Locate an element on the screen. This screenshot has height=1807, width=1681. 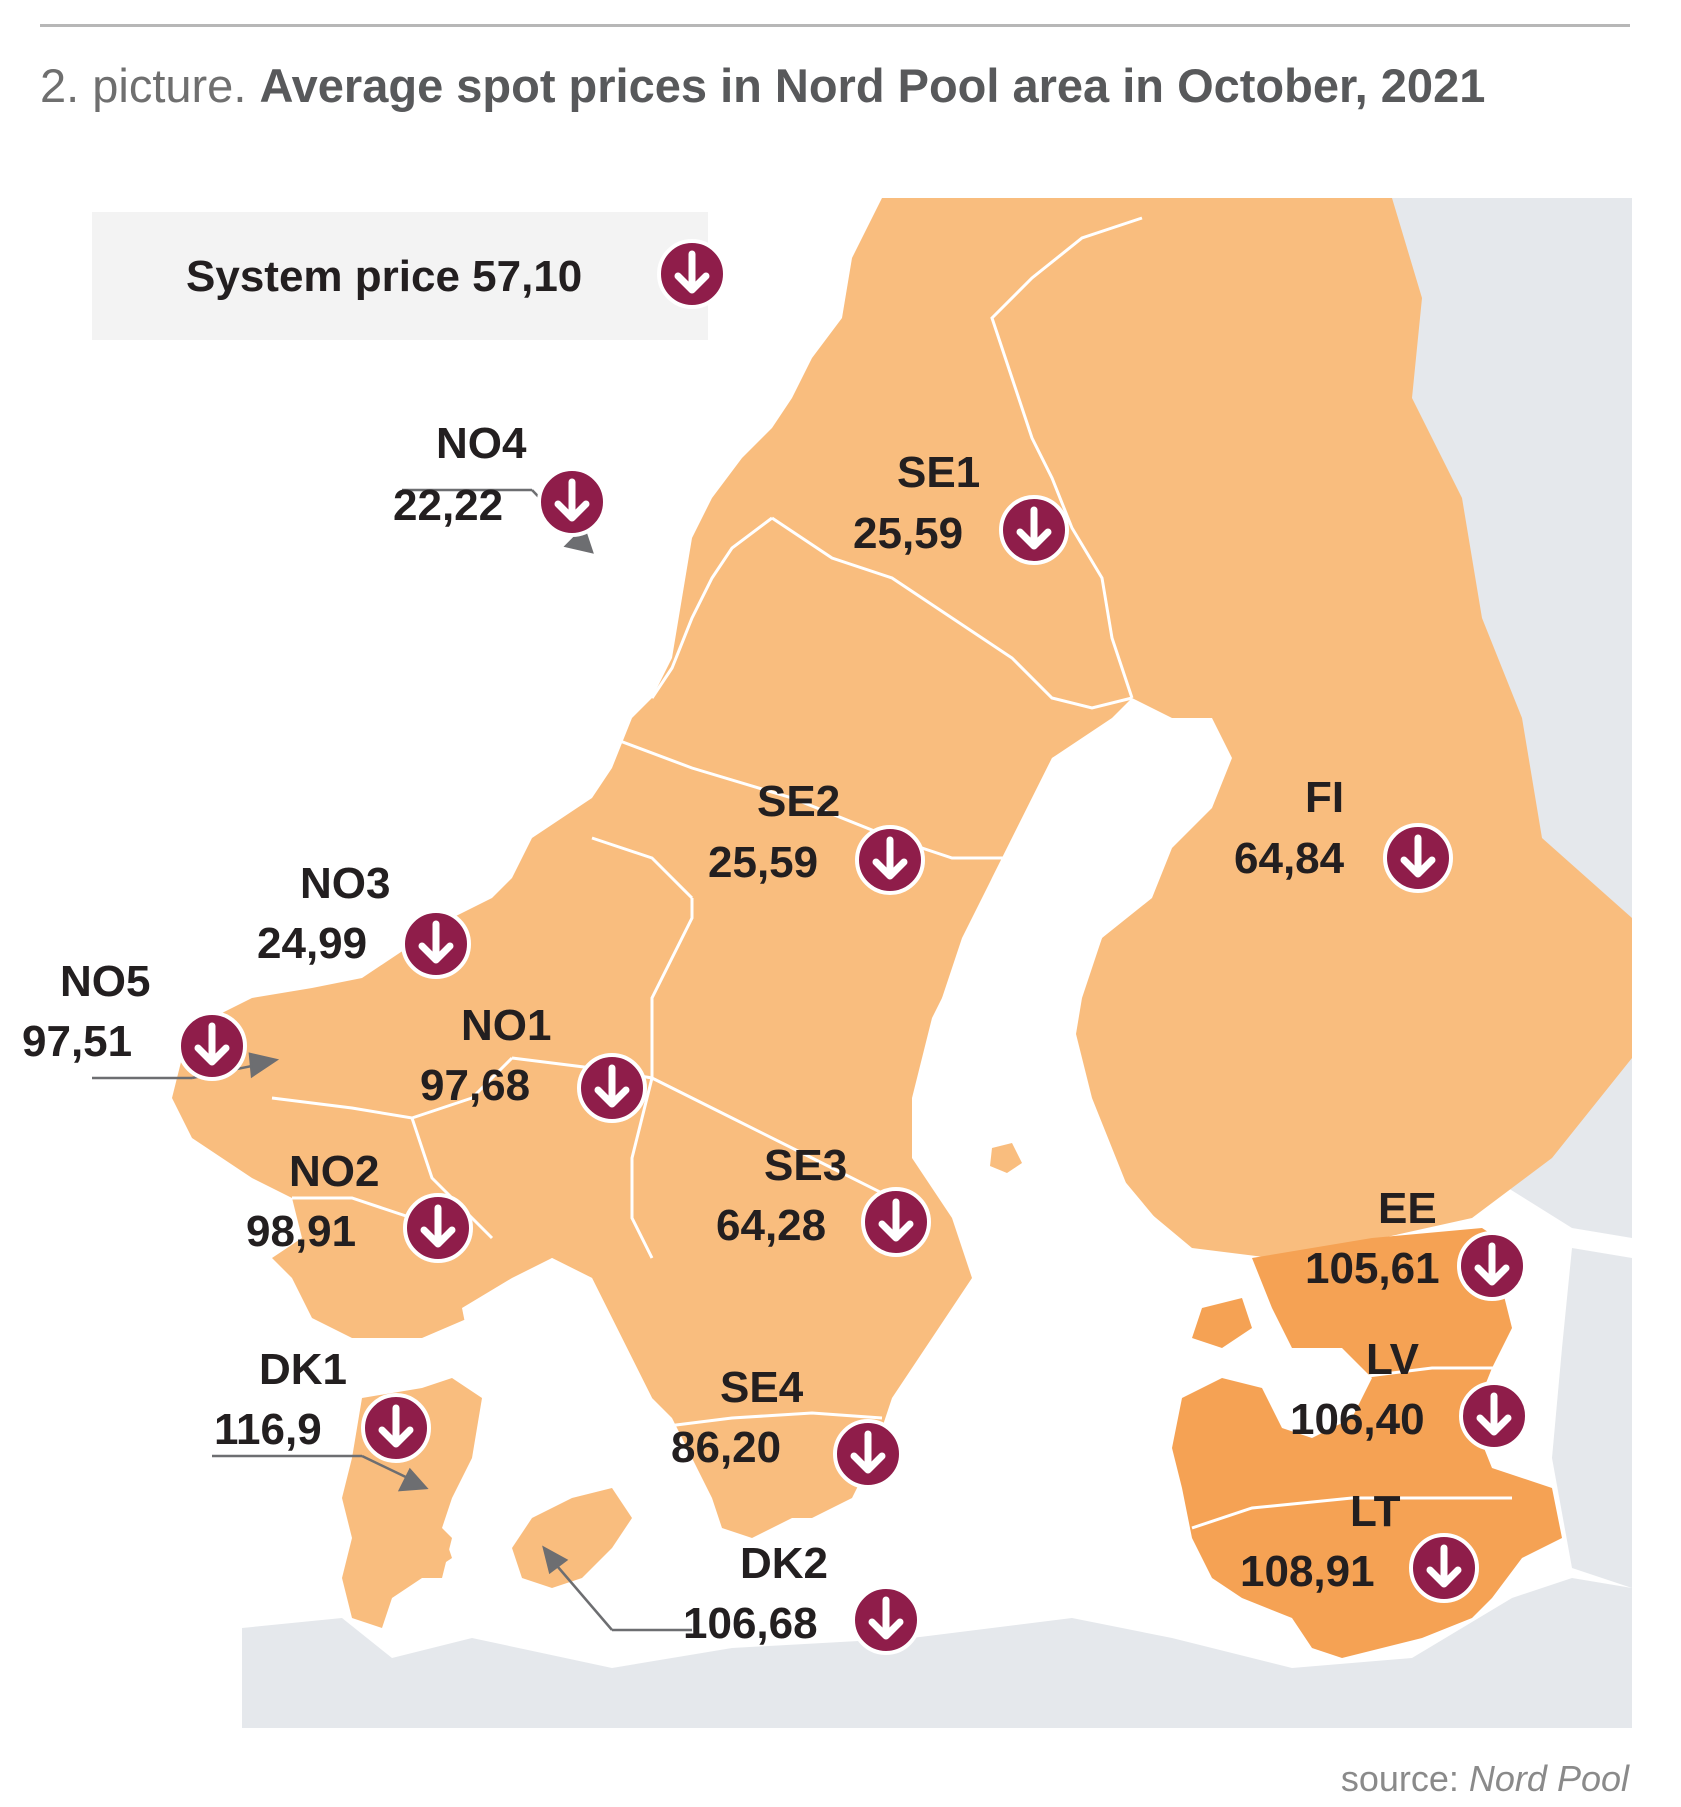
zone-label-lt: LT is located at coordinates (1375, 1511).